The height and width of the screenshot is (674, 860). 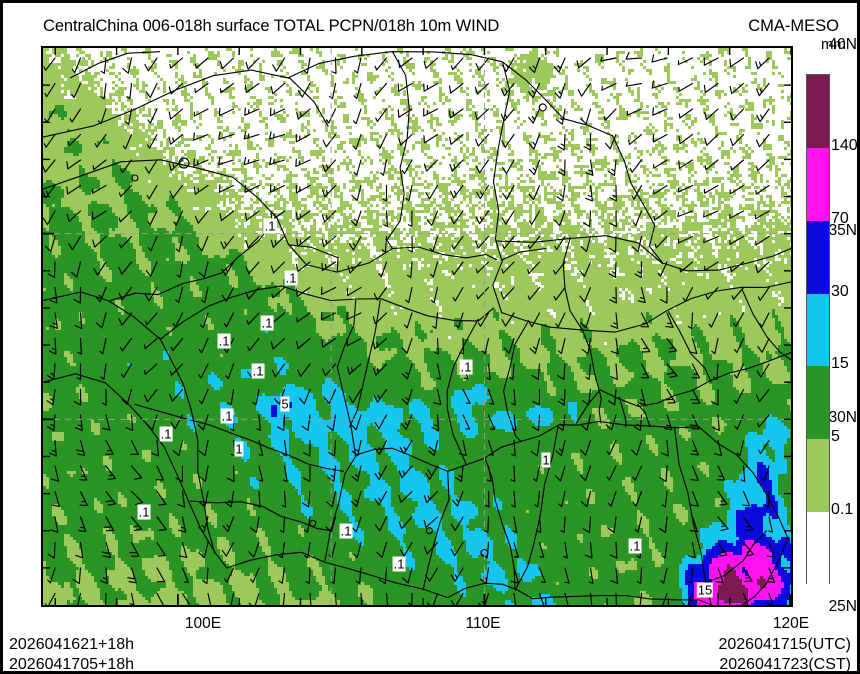 I want to click on footer-right-line2: 2026041723(CST), so click(x=785, y=664).